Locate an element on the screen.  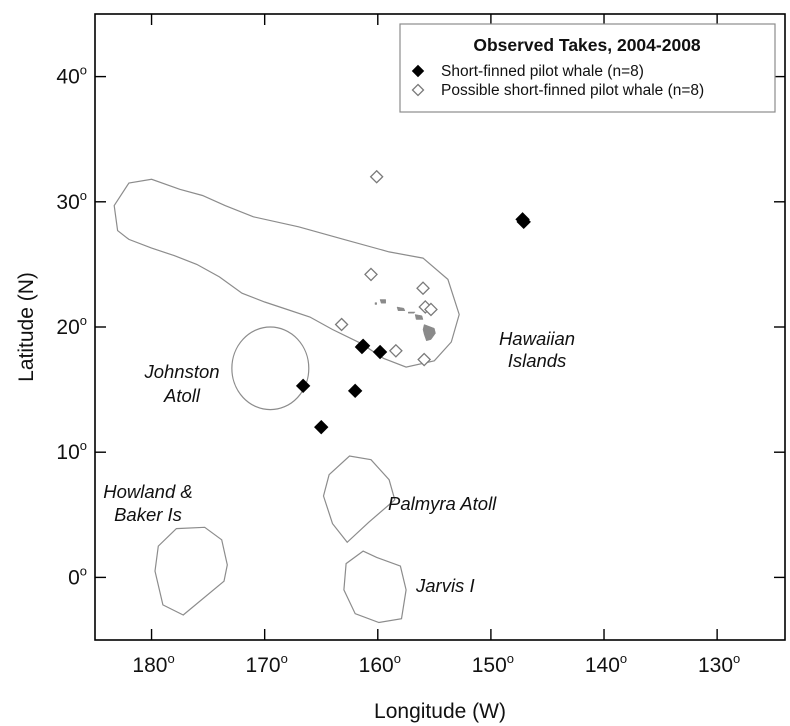
howland-and-baker-is-label: Howland & Baker Is is located at coordinates (147, 503).